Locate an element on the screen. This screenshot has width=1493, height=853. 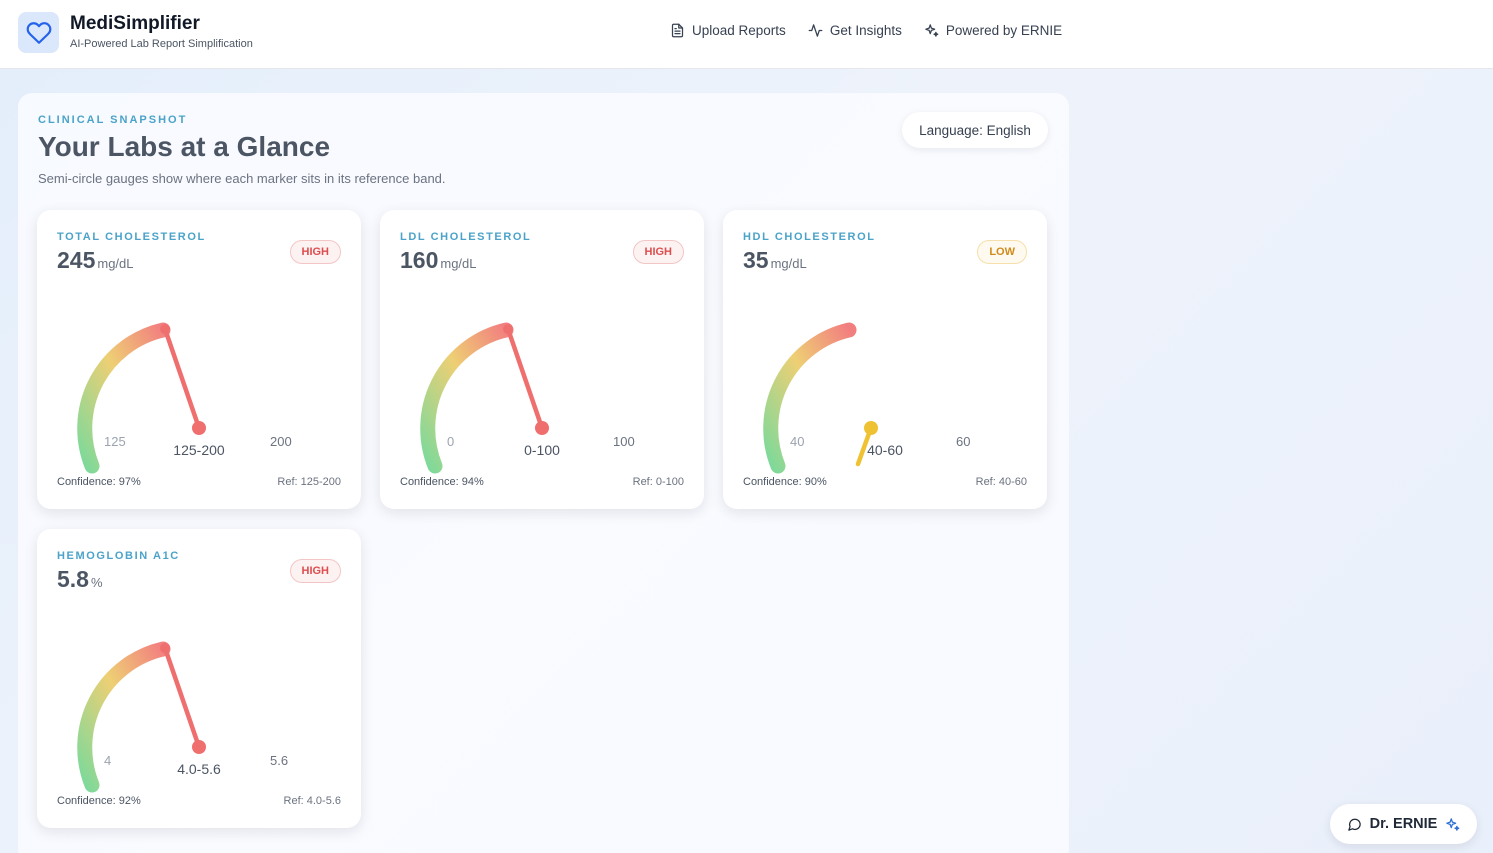
gauge-band-label: 0-100 is located at coordinates (542, 450).